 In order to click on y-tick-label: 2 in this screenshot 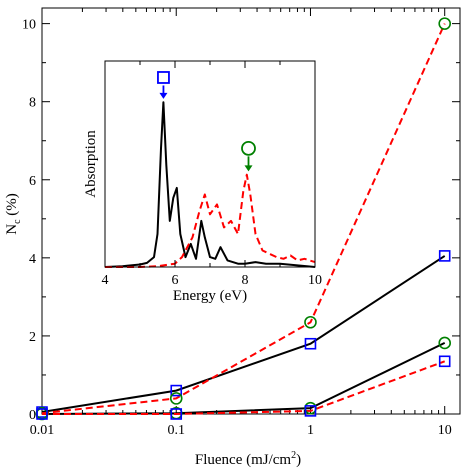, I will do `click(32, 337)`.